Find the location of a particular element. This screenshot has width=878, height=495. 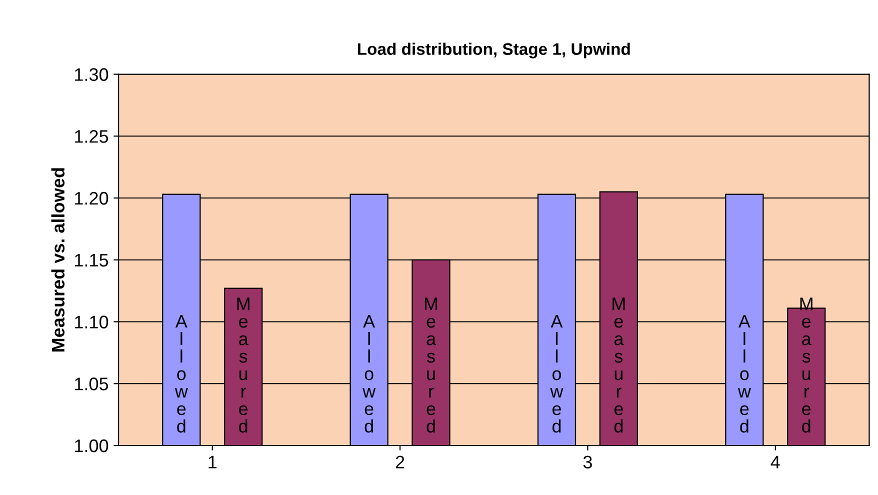

y-tick-label: 1.15 is located at coordinates (91, 260).